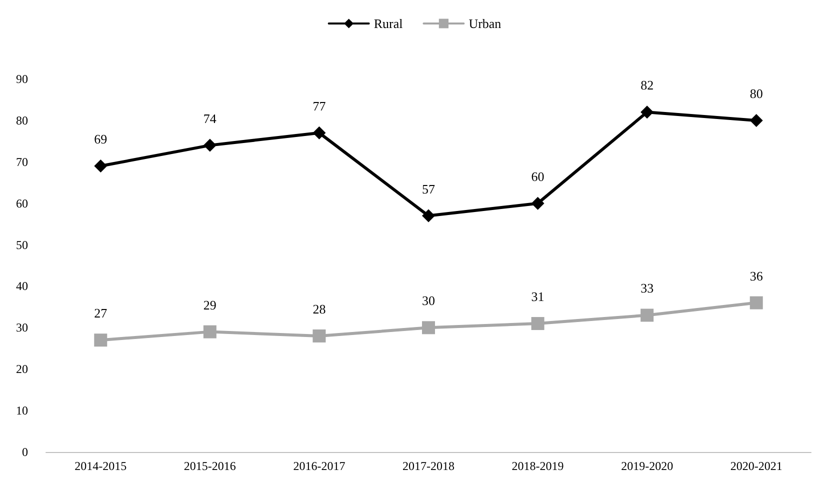 The image size is (829, 488). I want to click on x-tick-label: 2019-2020, so click(647, 466).